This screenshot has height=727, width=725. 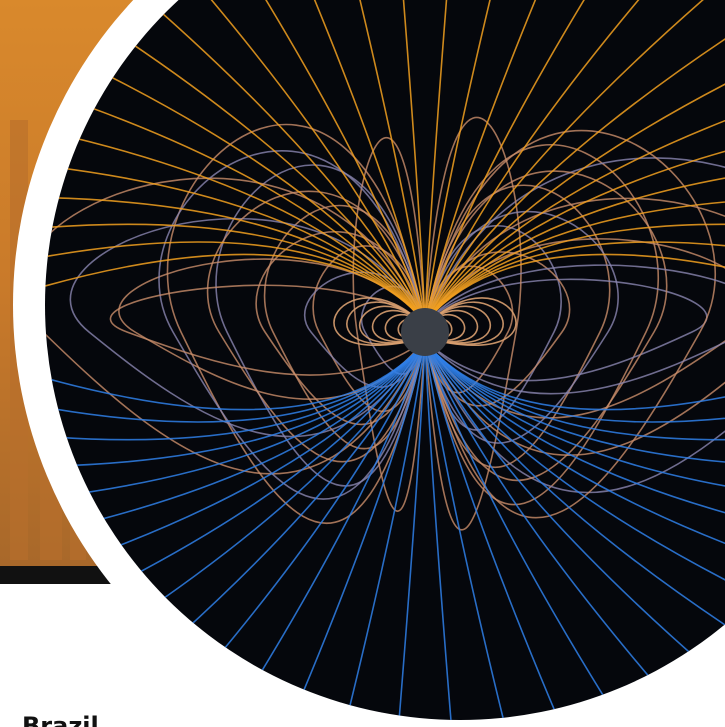 I want to click on planet, so click(x=425, y=332).